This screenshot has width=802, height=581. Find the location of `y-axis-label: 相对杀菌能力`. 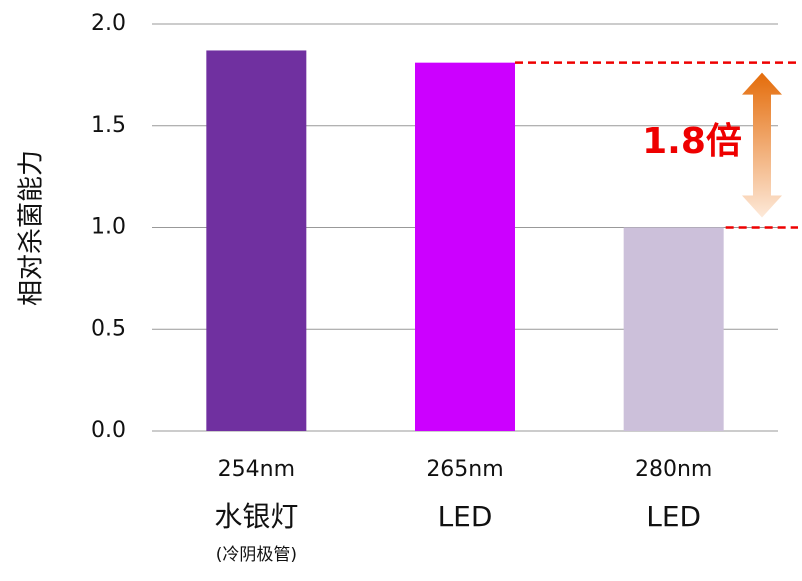

y-axis-label: 相对杀菌能力 is located at coordinates (32, 228).